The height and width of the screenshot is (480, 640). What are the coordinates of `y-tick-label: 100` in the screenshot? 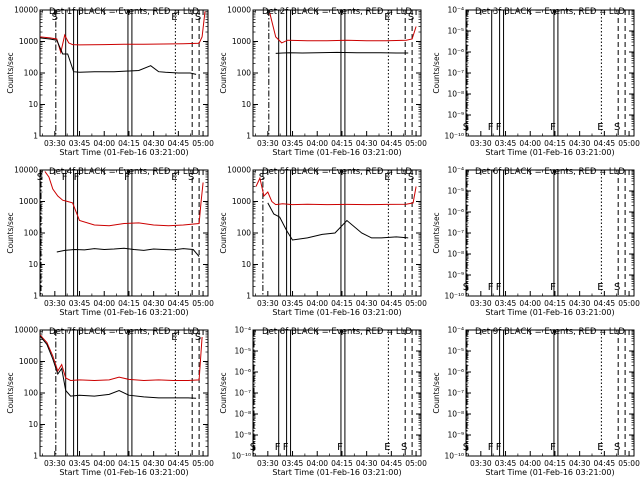 It's located at (244, 73).